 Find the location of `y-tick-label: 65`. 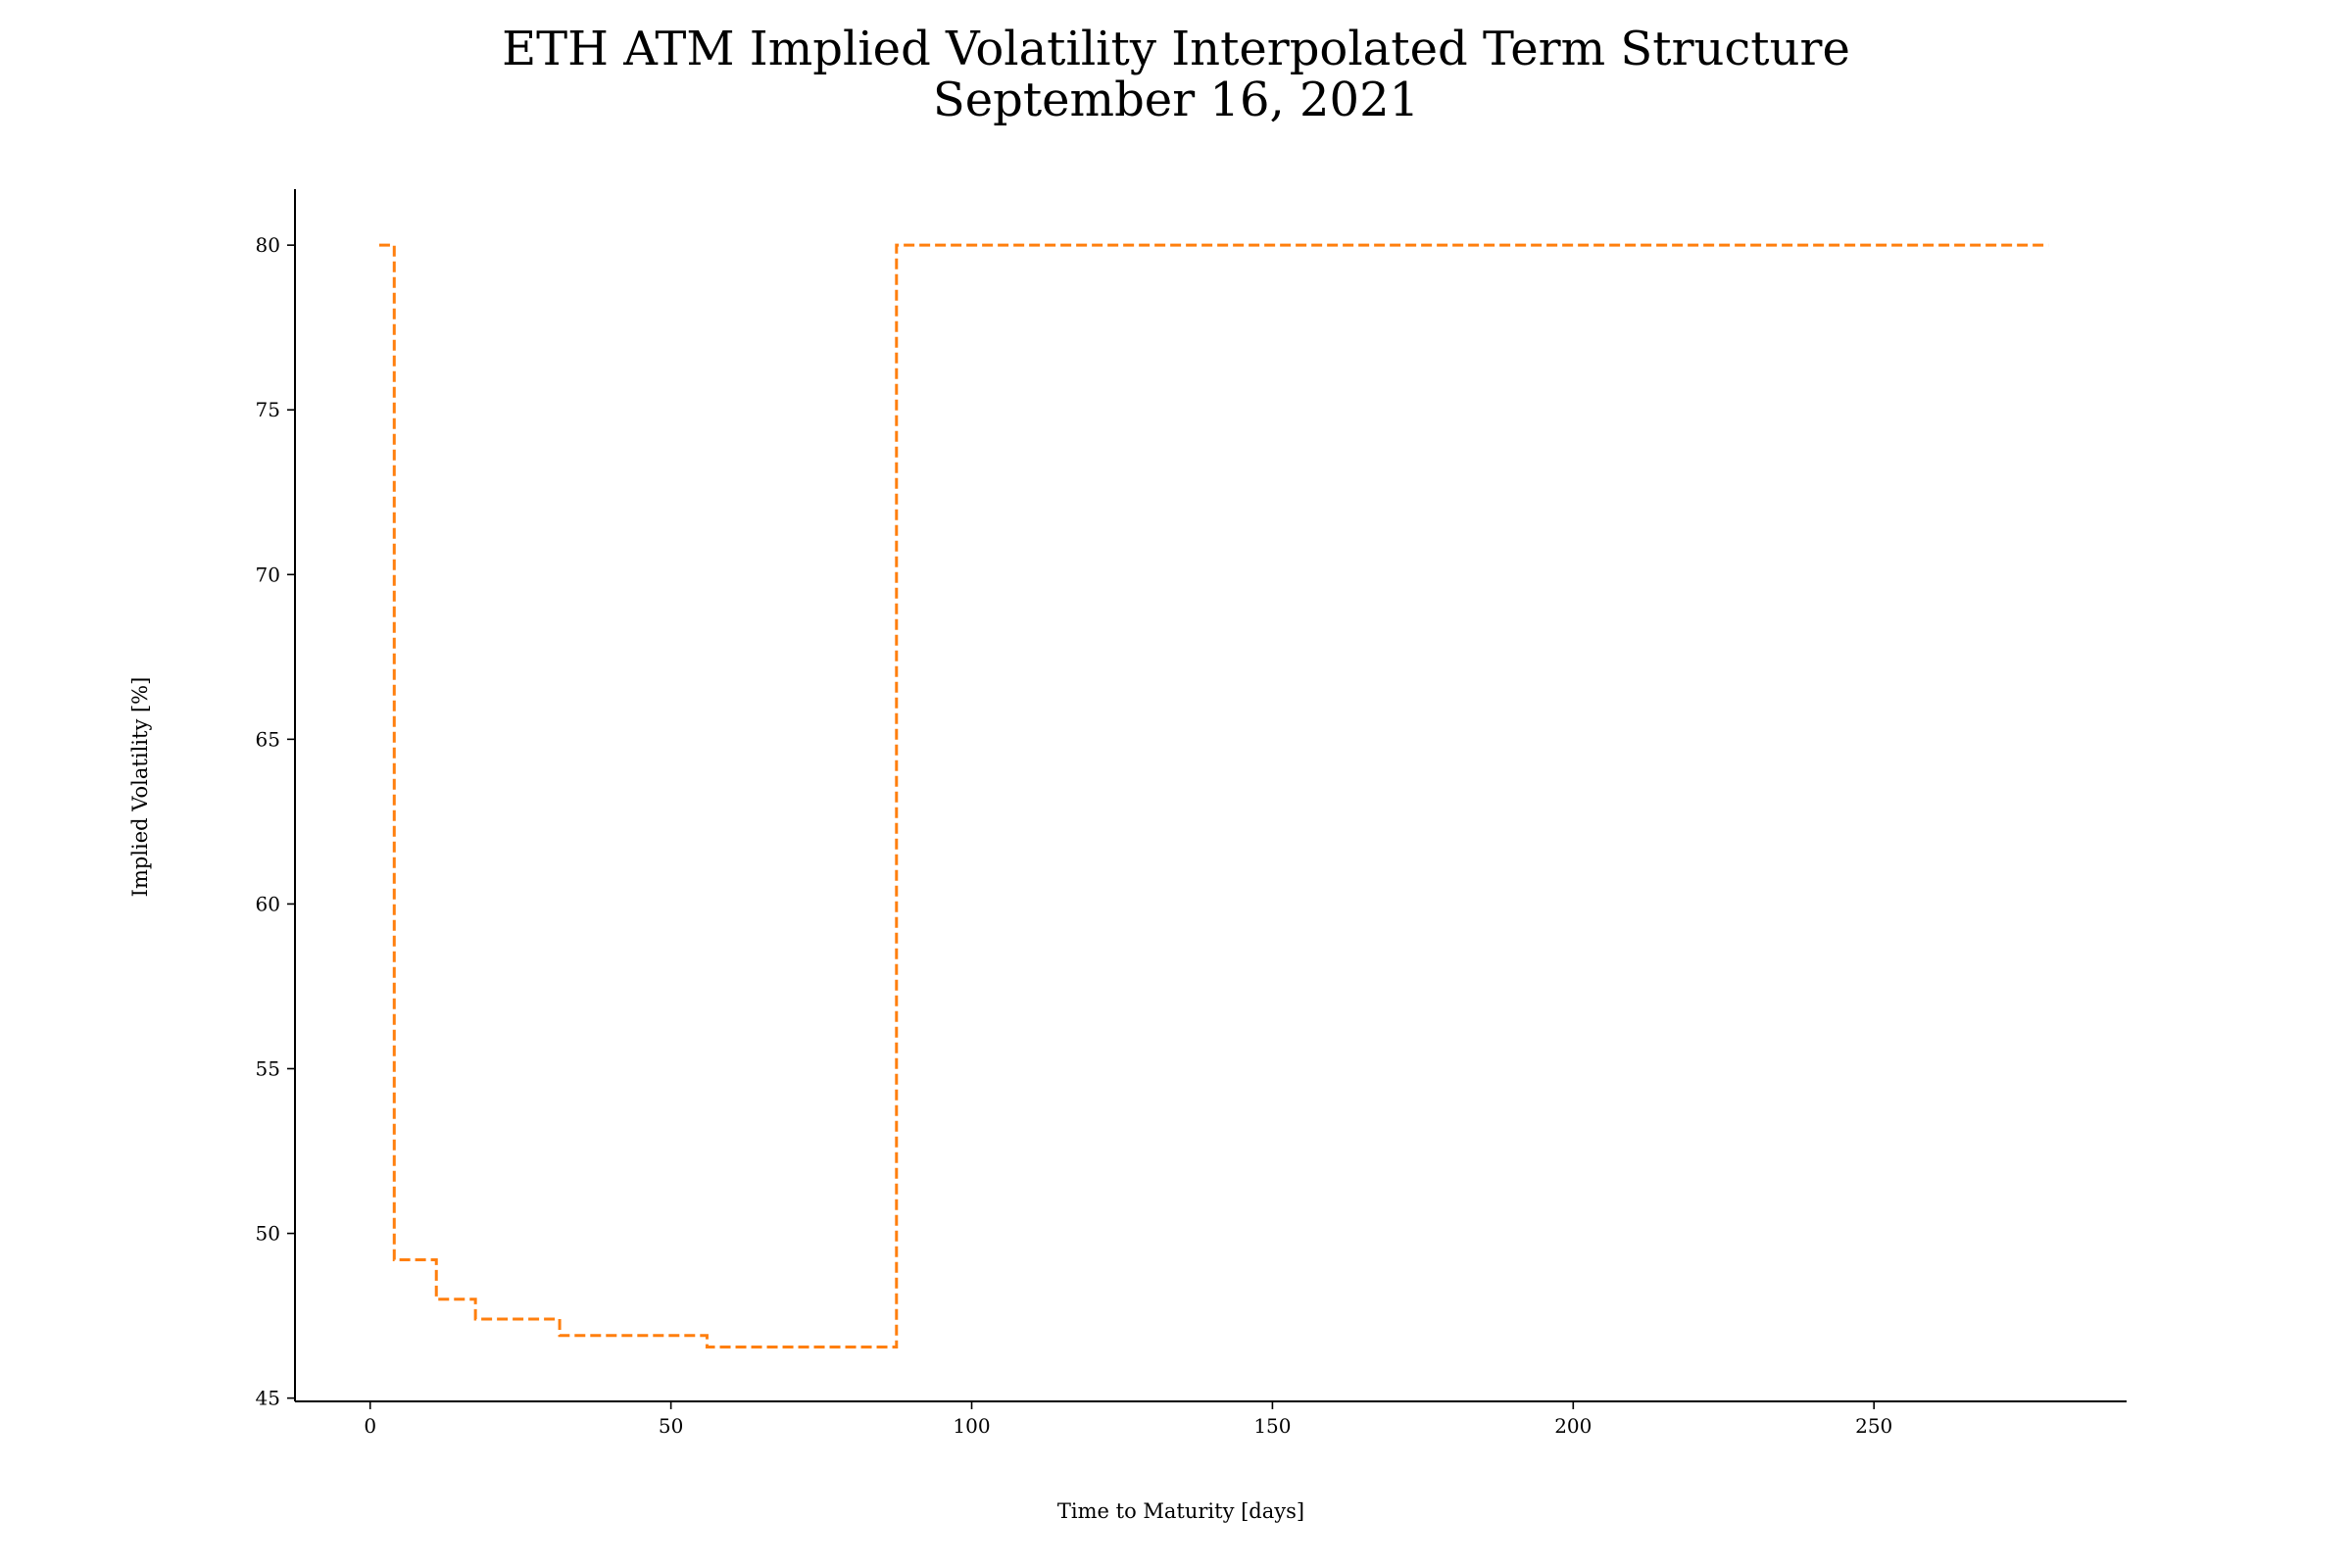

y-tick-label: 65 is located at coordinates (268, 739).